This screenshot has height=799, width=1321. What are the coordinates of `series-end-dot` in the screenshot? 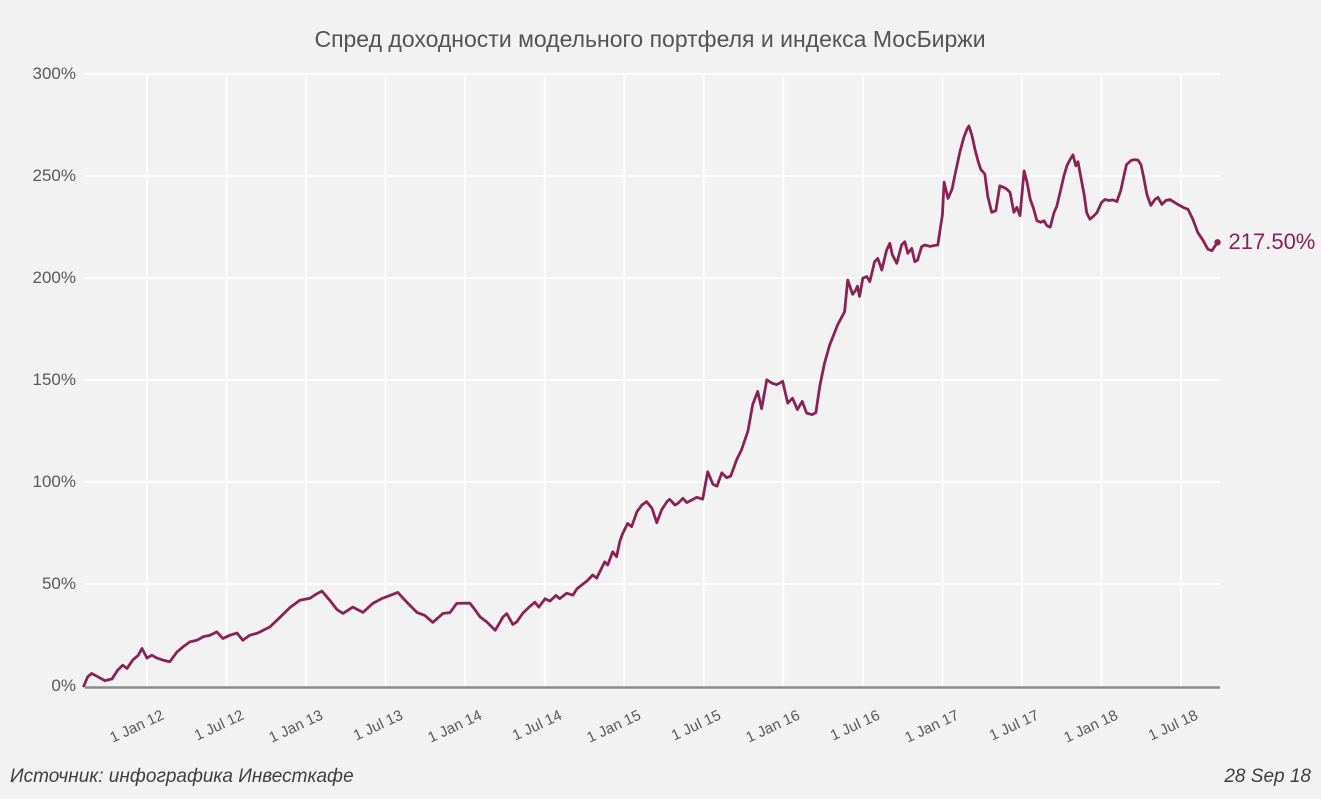 It's located at (1217, 242).